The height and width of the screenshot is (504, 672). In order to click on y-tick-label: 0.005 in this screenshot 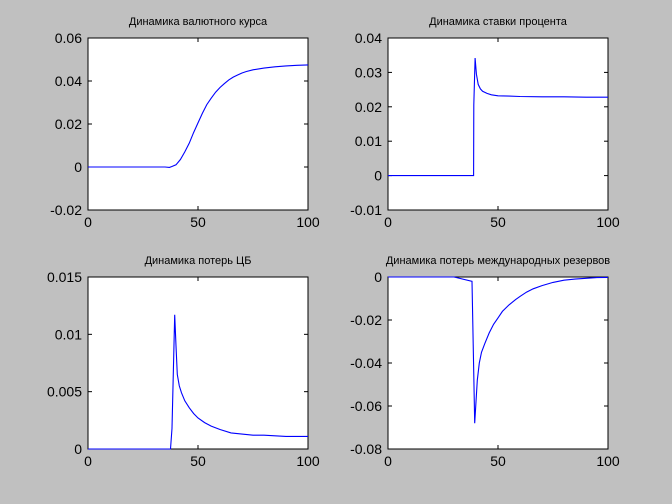, I will do `click(64, 392)`.